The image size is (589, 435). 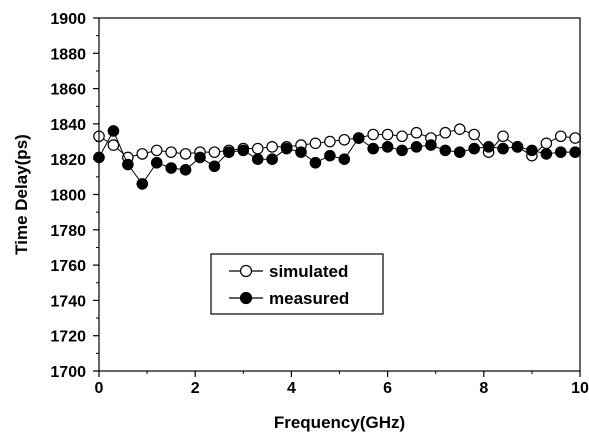 I want to click on y-axis-label: Time Delay(ps), so click(x=21, y=194).